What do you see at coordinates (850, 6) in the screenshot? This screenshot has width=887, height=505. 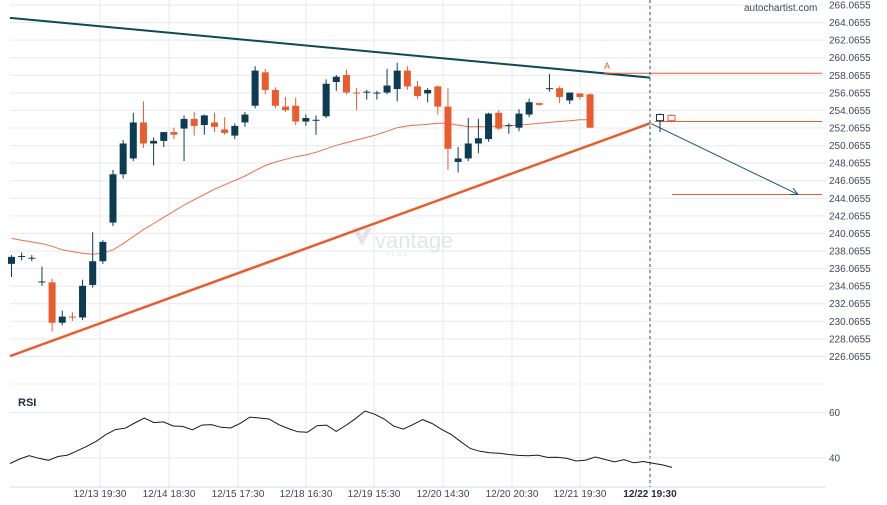 I see `price-tick-label: 266.0655` at bounding box center [850, 6].